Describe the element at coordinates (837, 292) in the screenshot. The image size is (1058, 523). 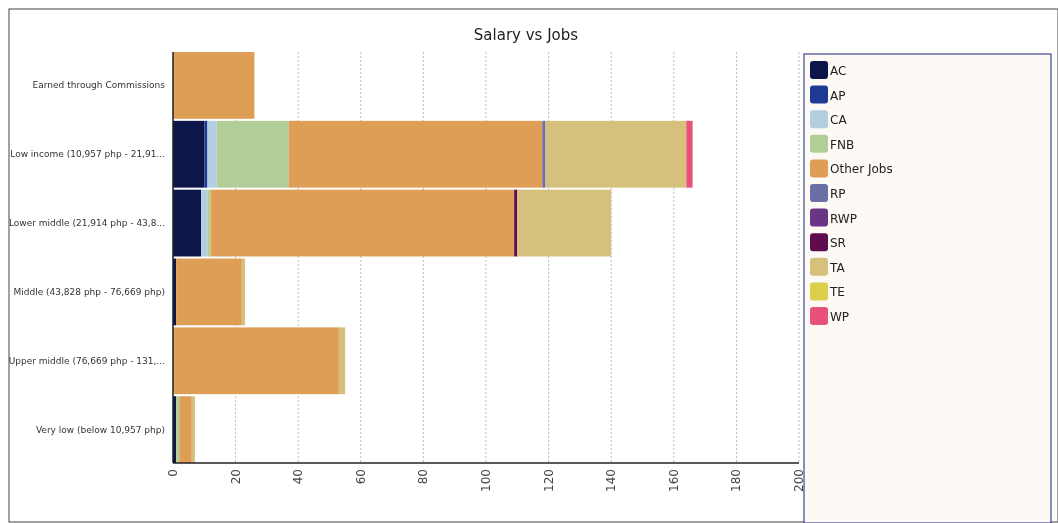
I see `legend-label: TE` at that location.